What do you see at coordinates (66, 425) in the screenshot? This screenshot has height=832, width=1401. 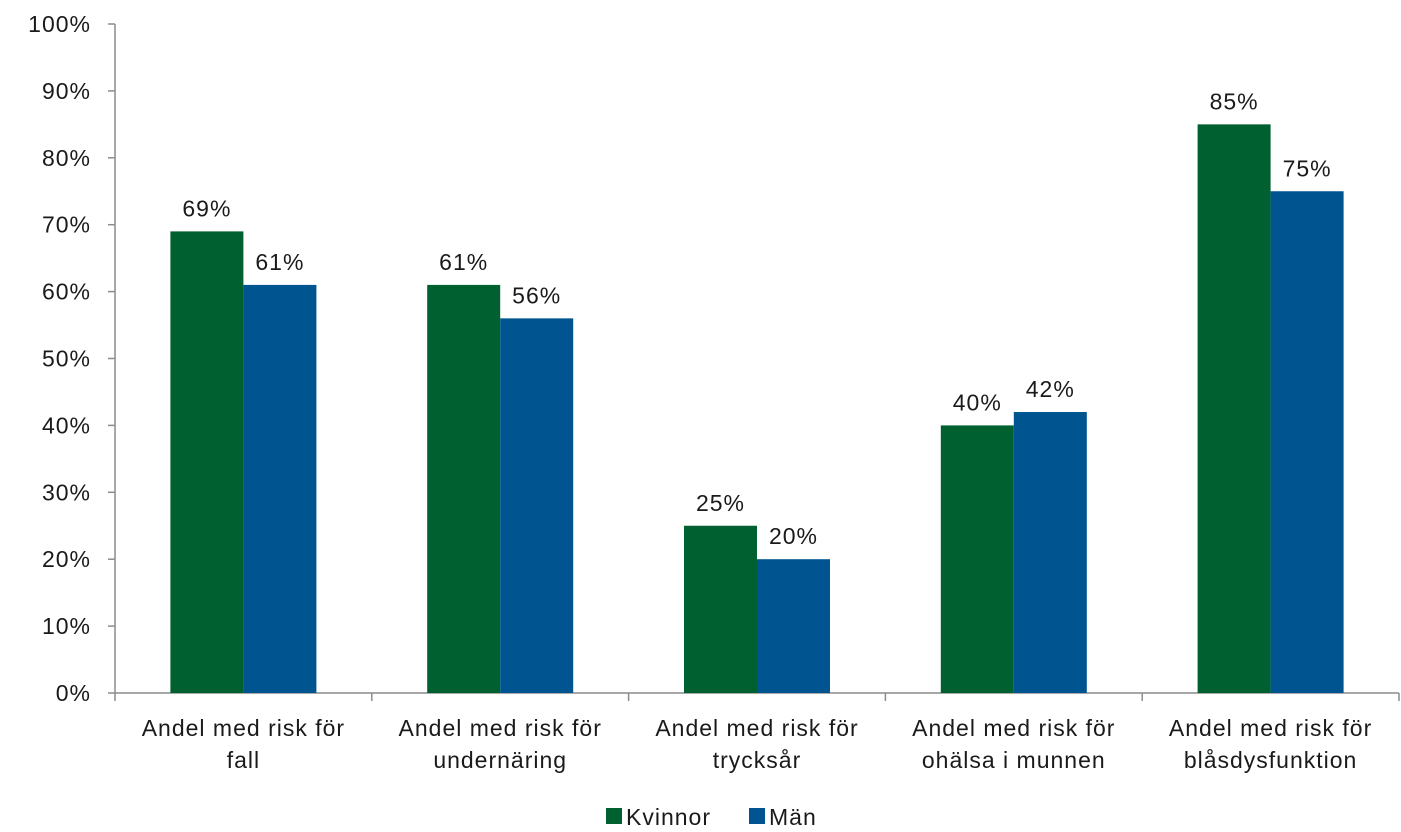 I see `y-tick-label: 40%` at bounding box center [66, 425].